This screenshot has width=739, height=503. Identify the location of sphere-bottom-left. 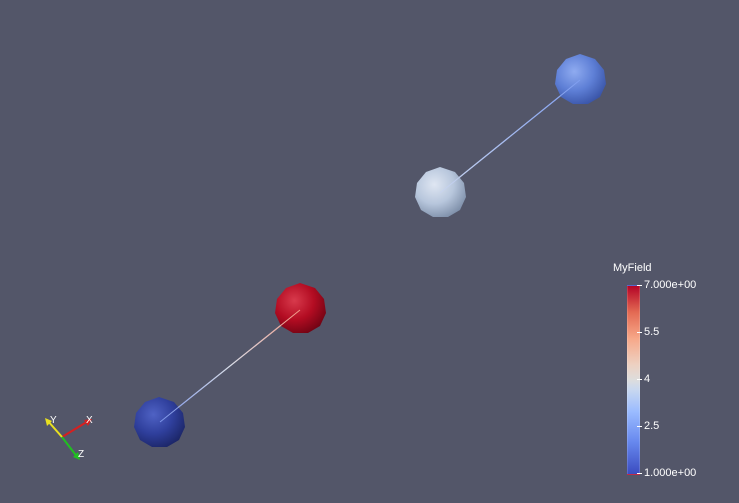
(159, 422).